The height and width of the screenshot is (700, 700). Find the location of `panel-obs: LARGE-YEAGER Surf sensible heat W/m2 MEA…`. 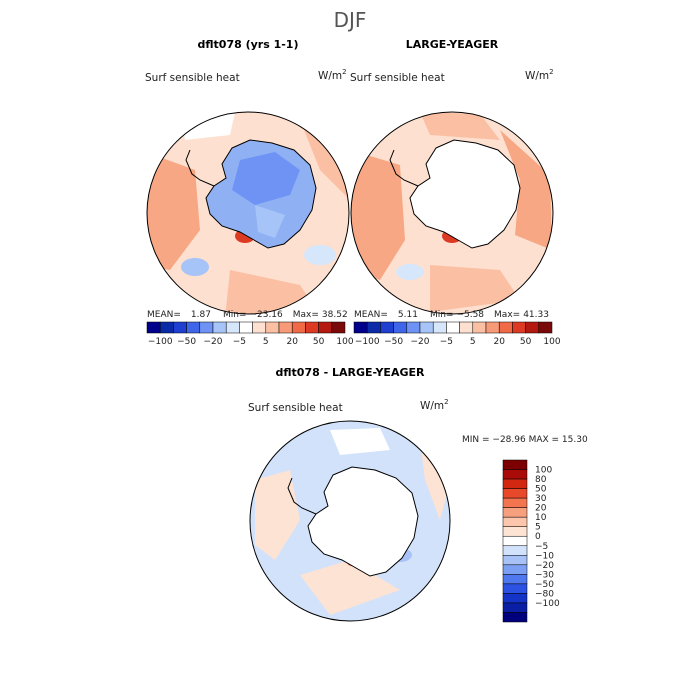

panel-obs: LARGE-YEAGER Surf sensible heat W/m2 MEA… is located at coordinates (455, 192).